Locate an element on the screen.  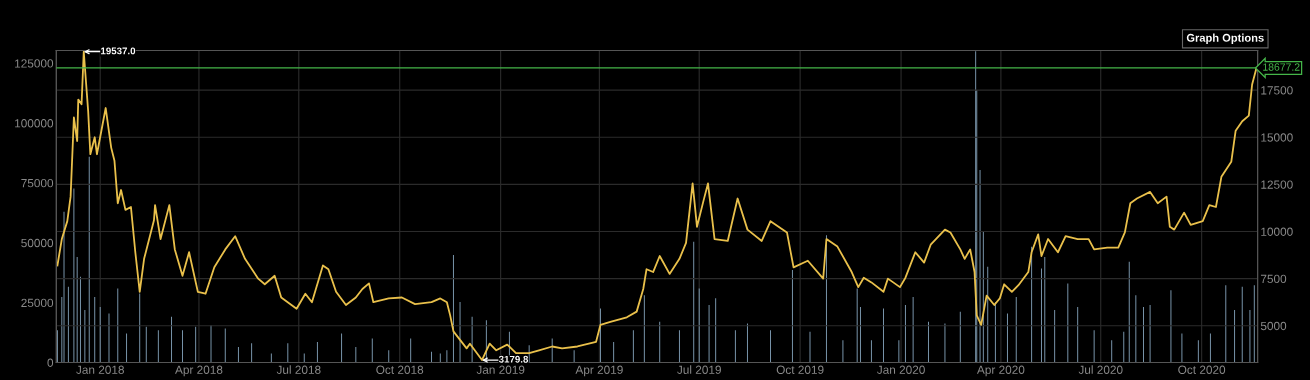
y-tick-label: 100000 is located at coordinates (34, 123).